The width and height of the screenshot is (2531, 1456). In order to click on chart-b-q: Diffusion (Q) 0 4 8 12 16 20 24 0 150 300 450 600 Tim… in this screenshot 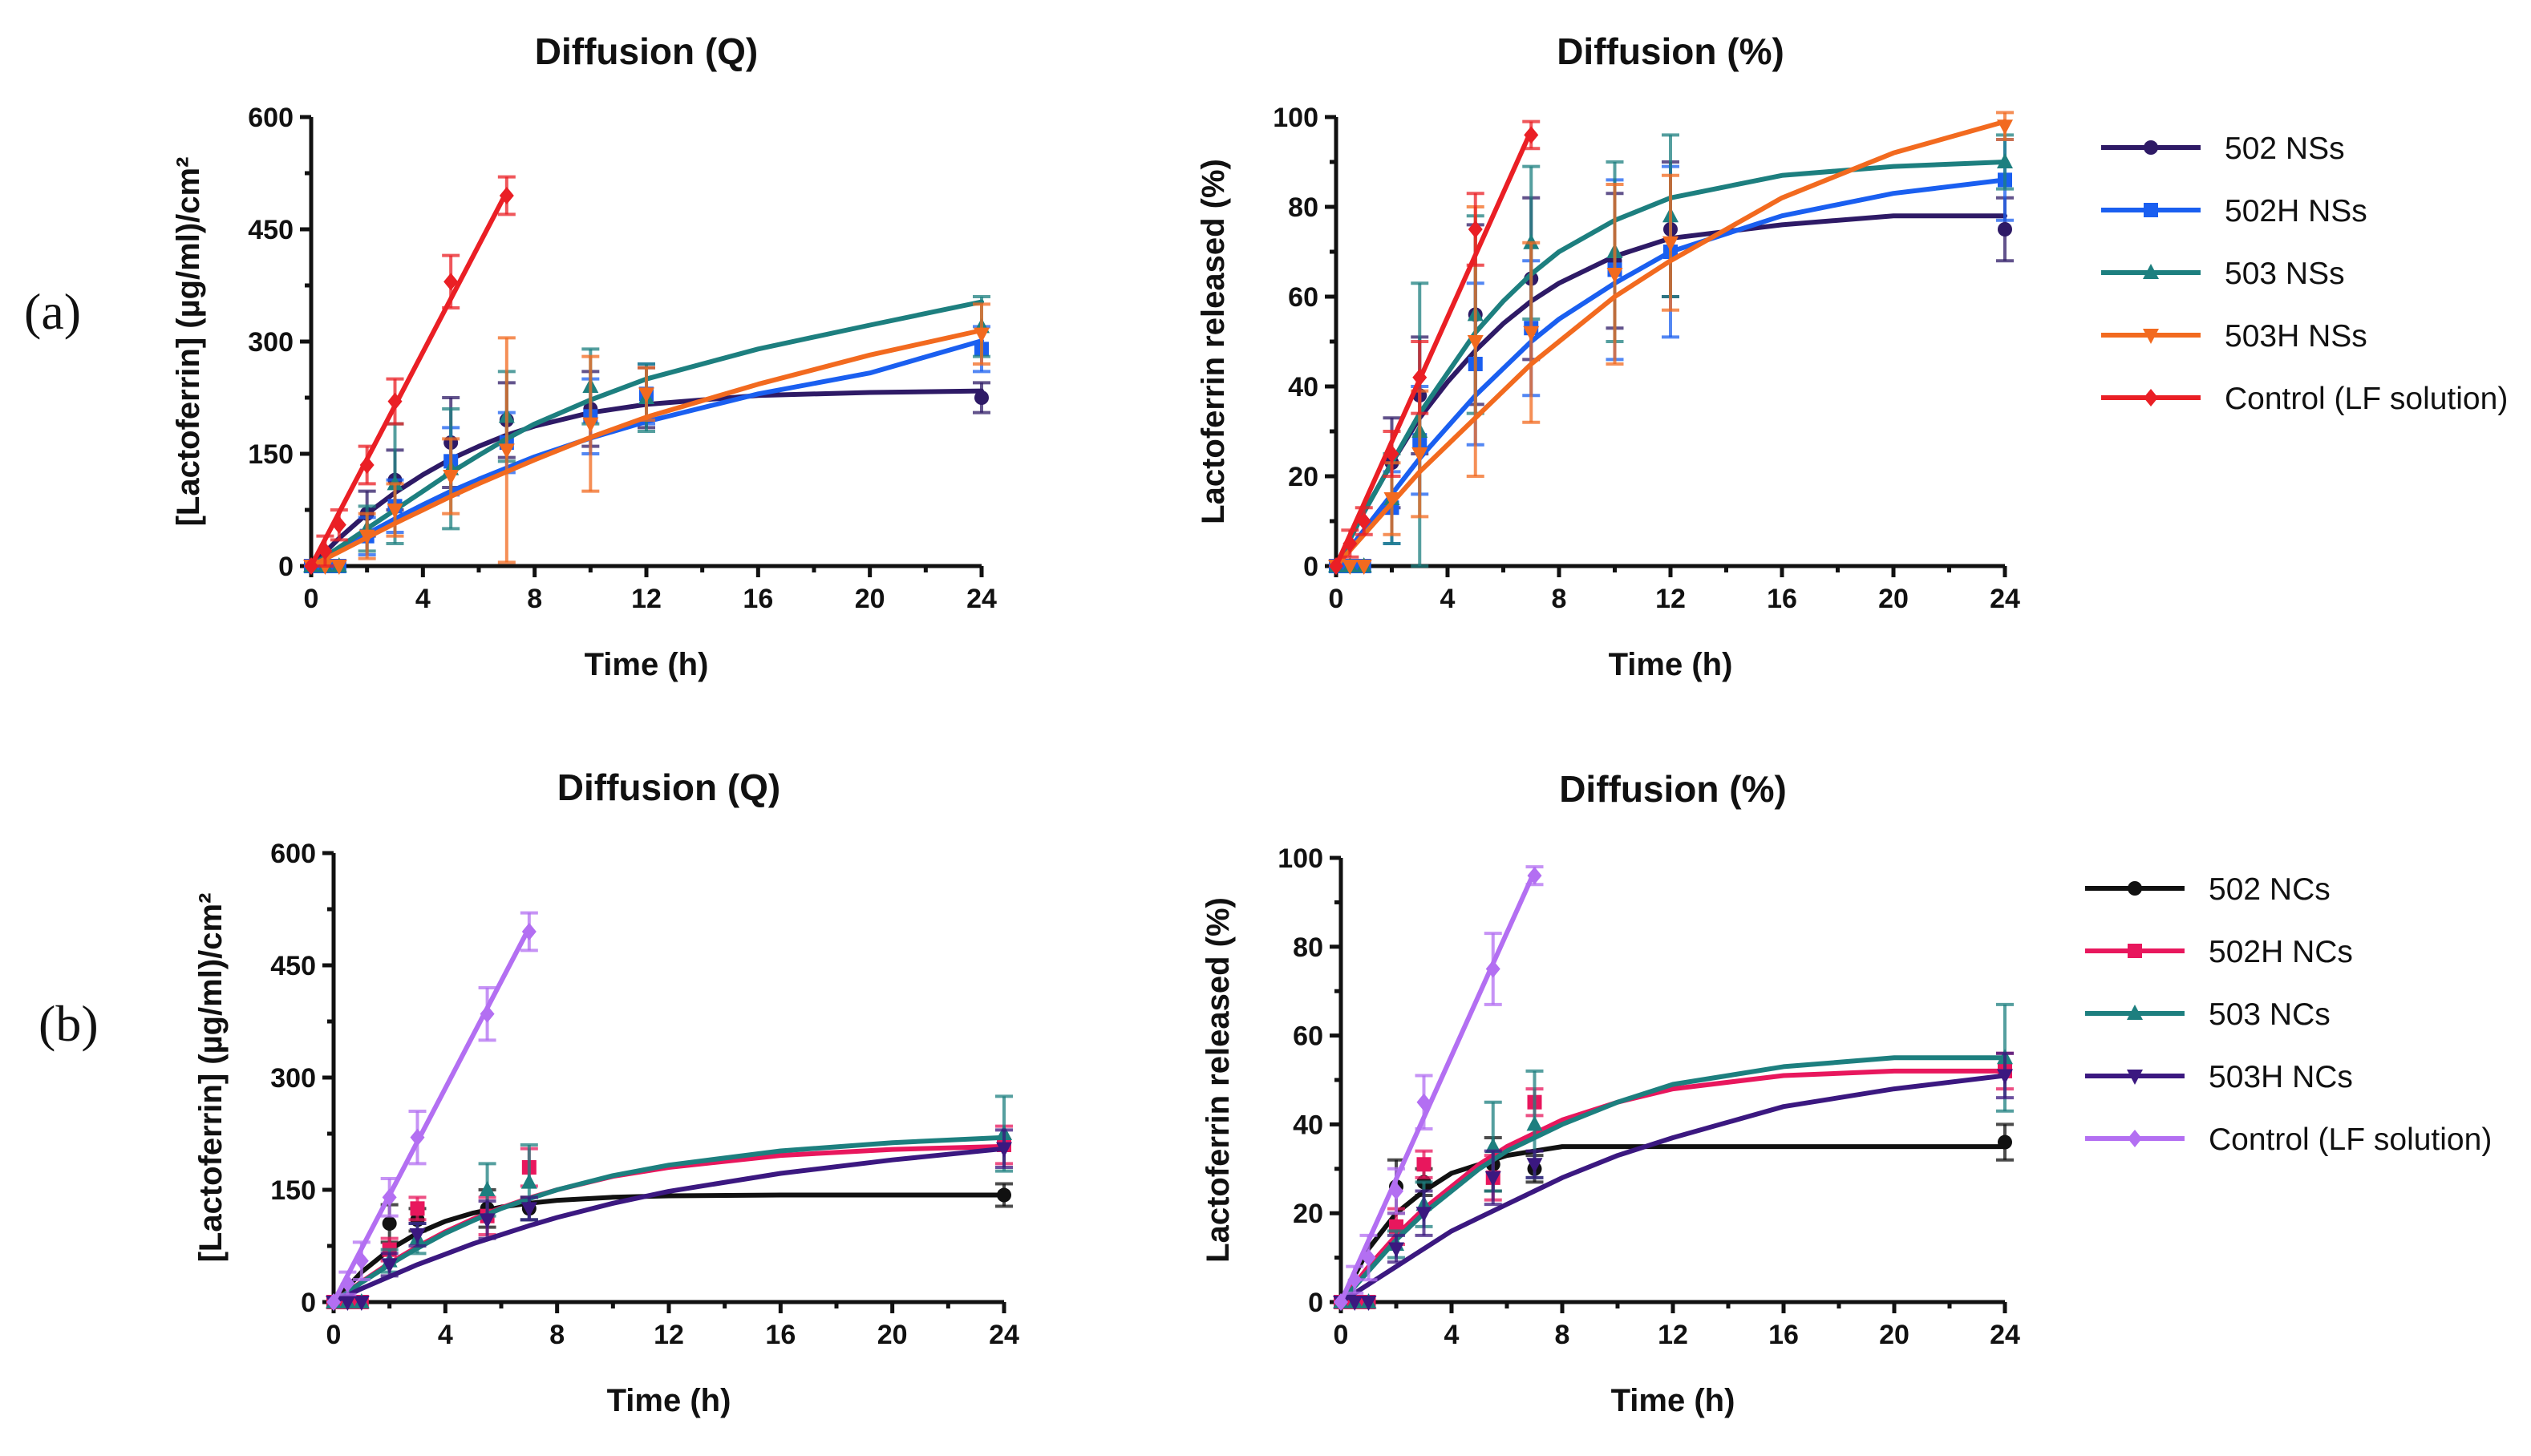, I will do `click(606, 1092)`.